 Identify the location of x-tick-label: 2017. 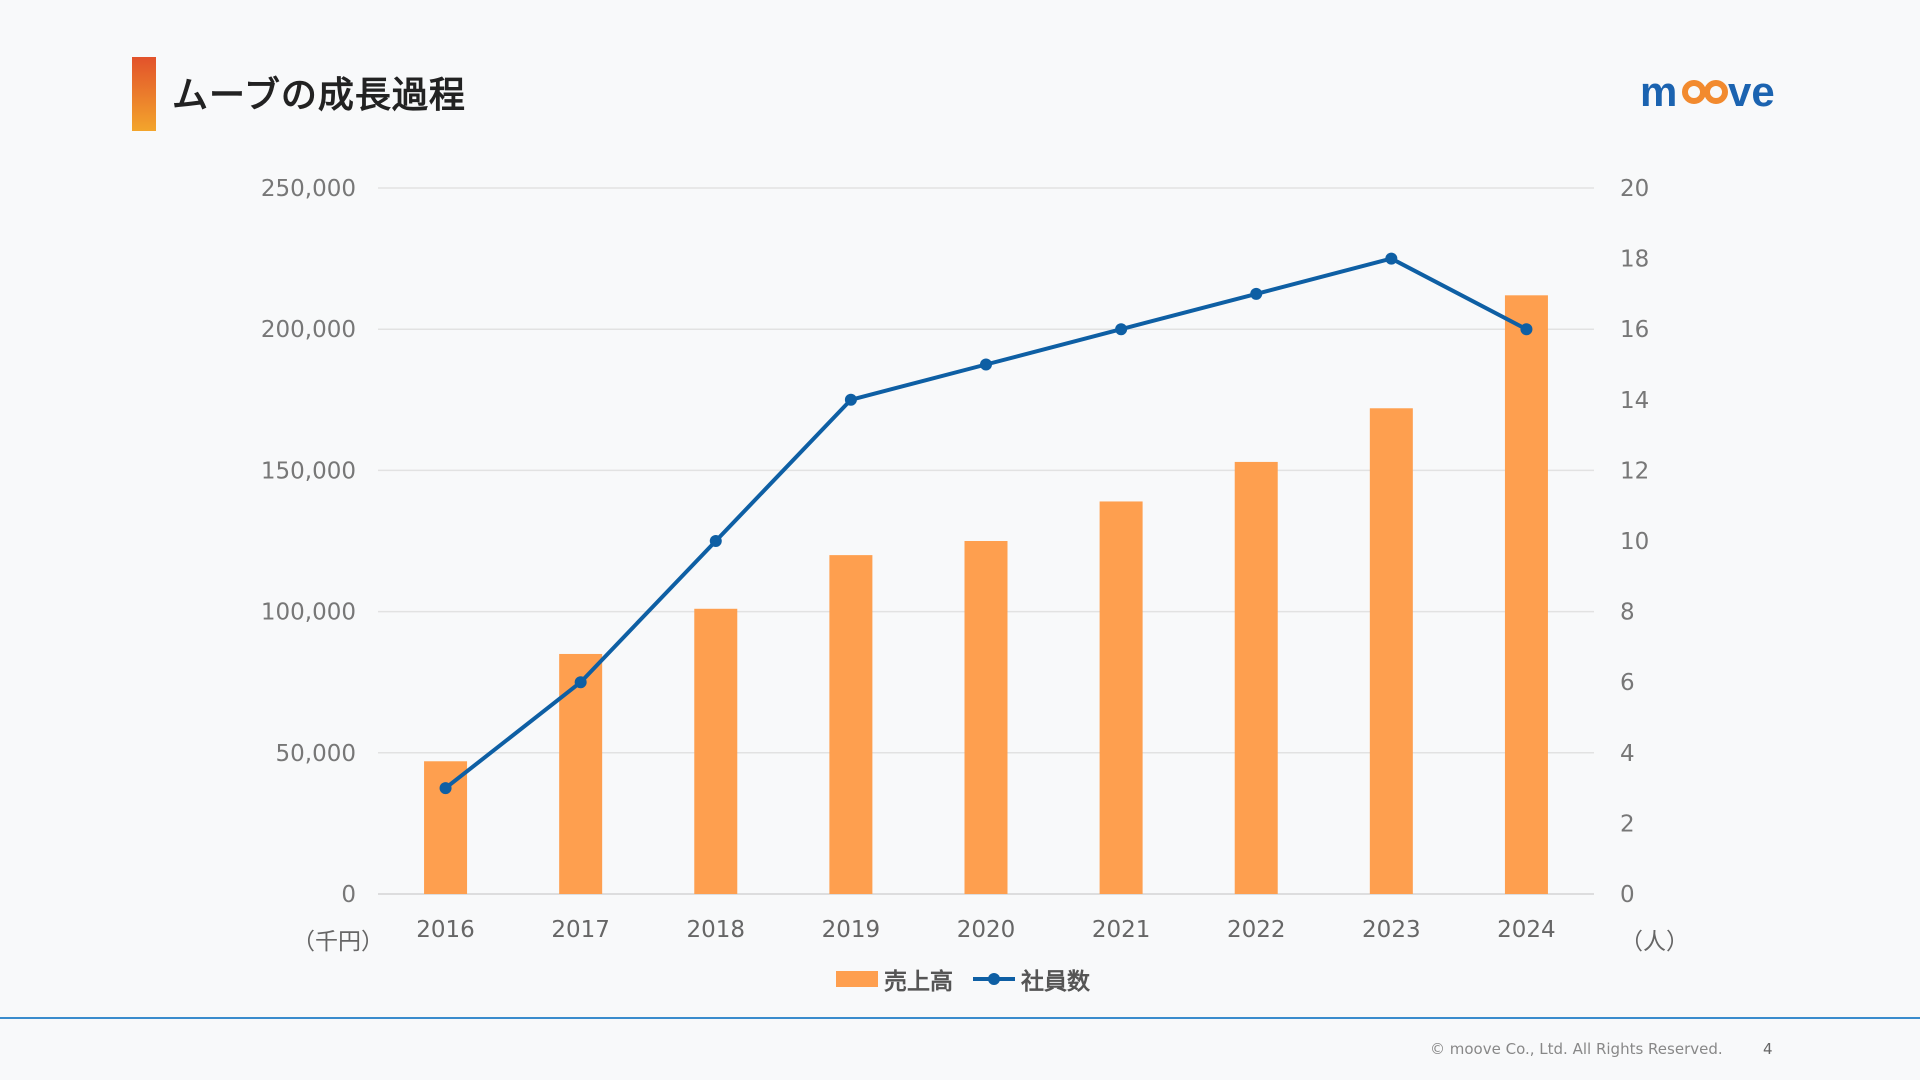
(580, 930).